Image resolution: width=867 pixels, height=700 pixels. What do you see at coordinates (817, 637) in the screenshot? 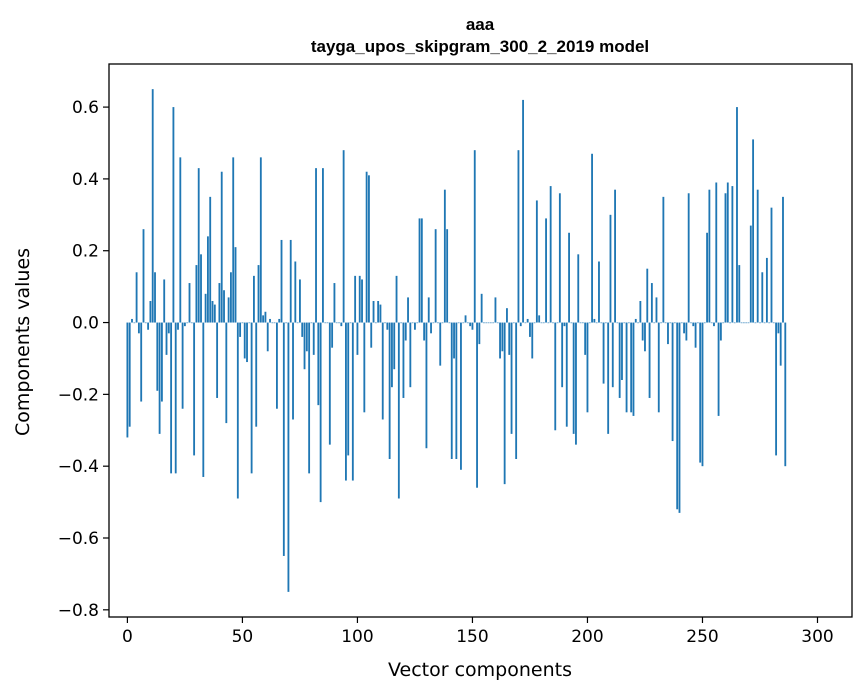
I see `x-tick-label: 300` at bounding box center [817, 637].